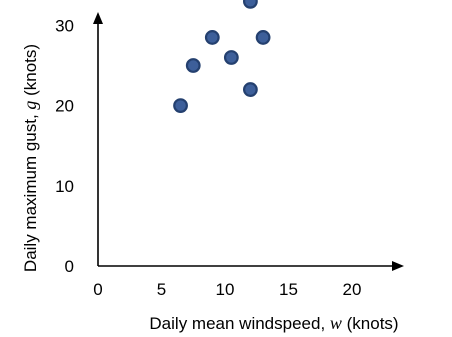 The image size is (452, 337). I want to click on x-tick-label: 5, so click(161, 289).